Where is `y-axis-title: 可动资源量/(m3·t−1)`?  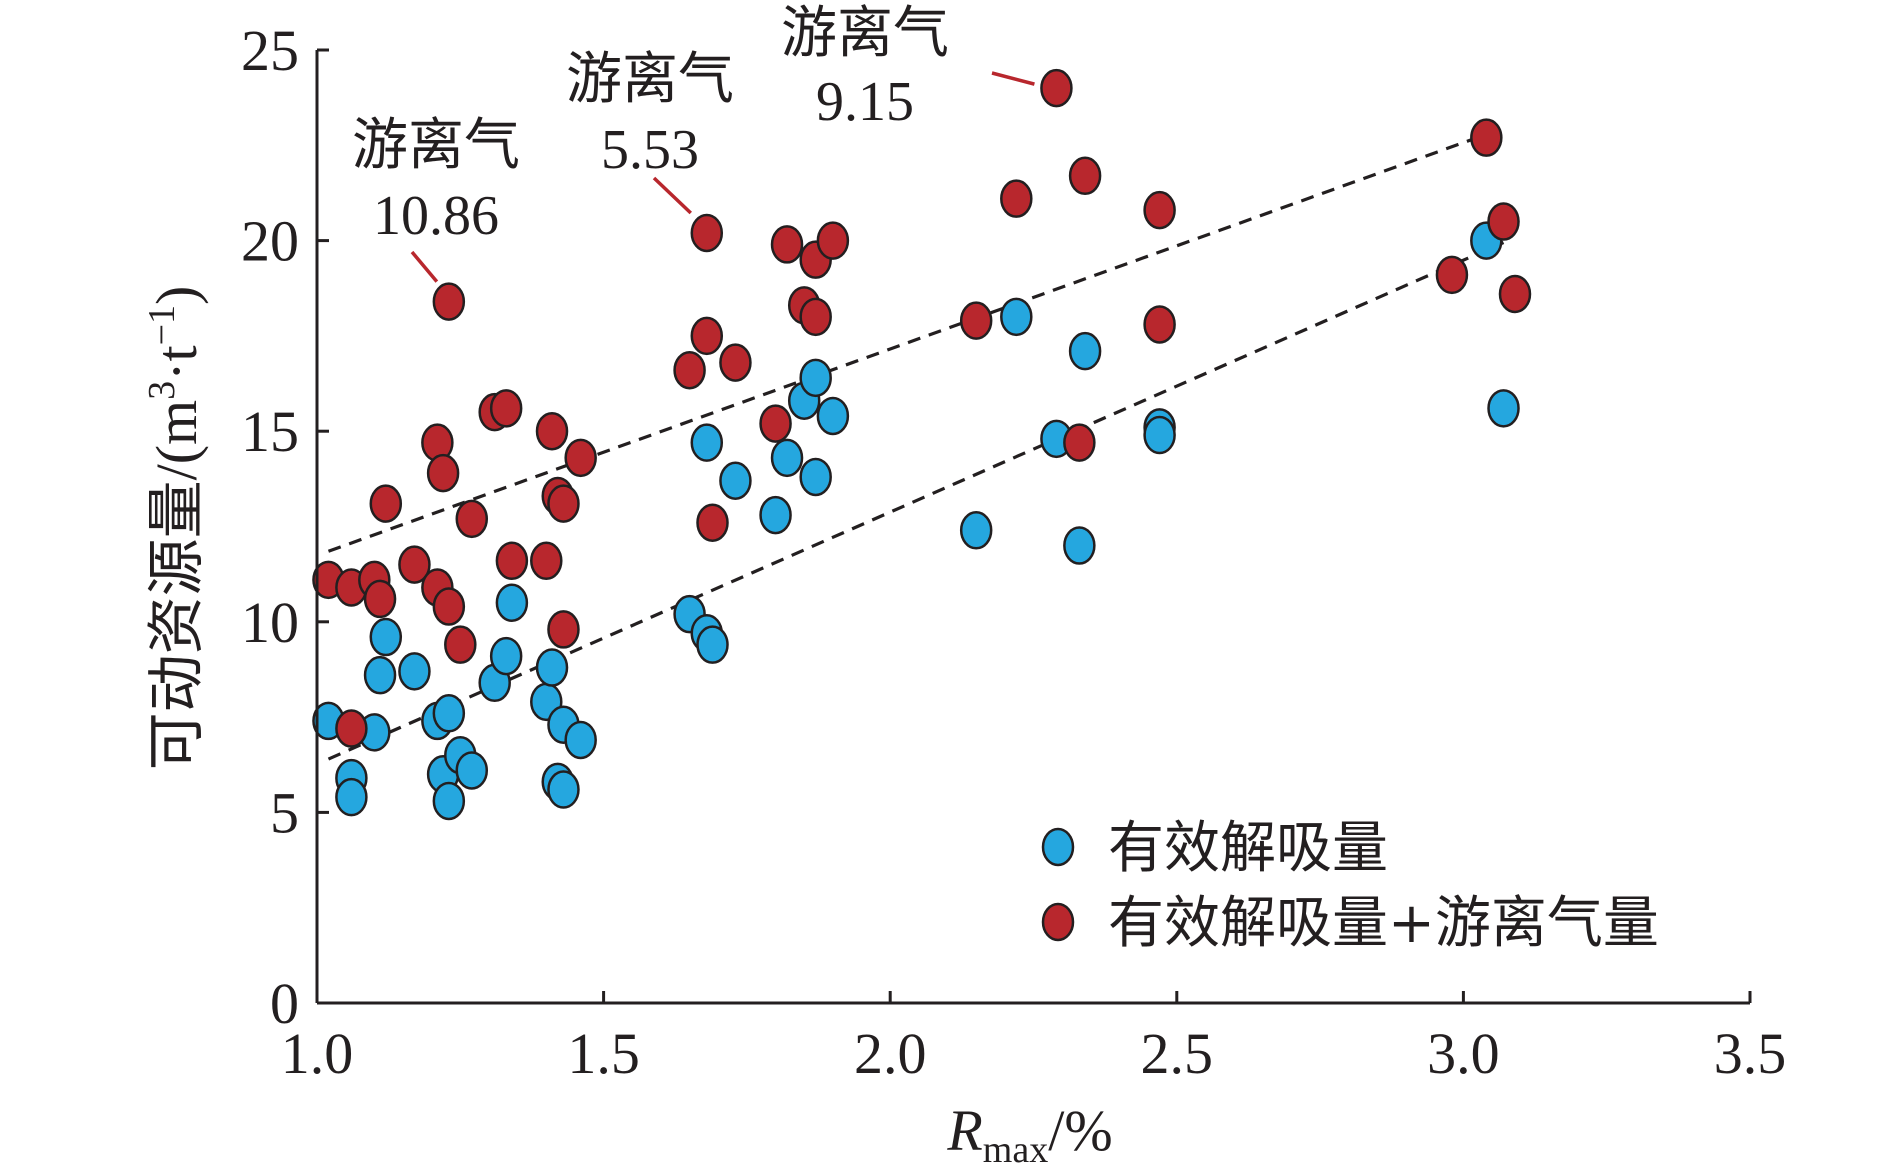
y-axis-title: 可动资源量/(m3·t−1) is located at coordinates (175, 528).